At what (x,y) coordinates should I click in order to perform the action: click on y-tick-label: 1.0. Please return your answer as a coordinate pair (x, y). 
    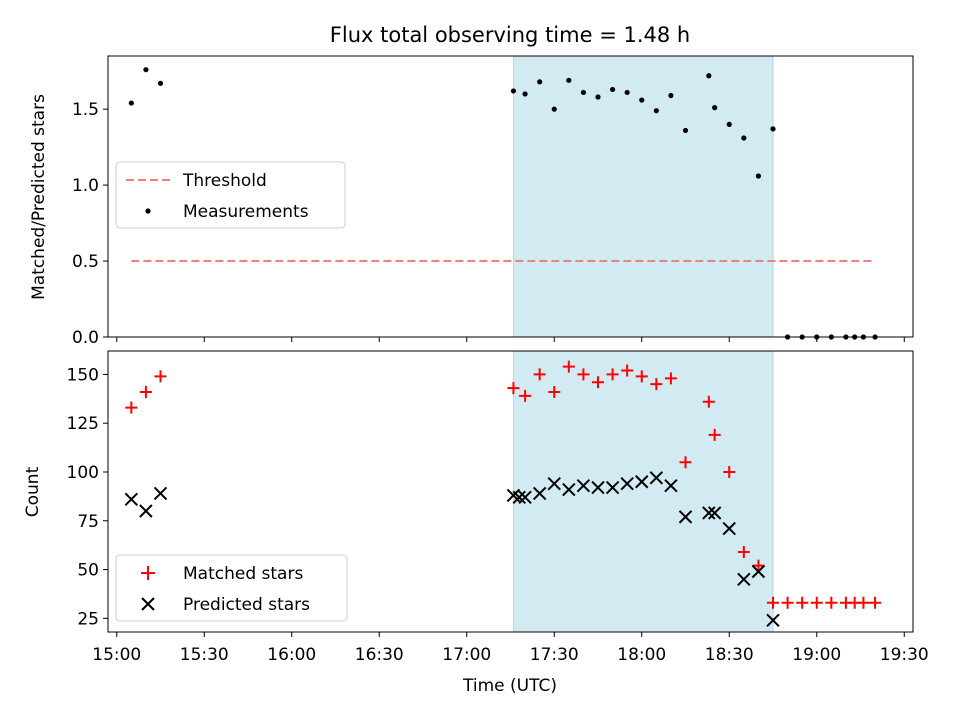
    Looking at the image, I should click on (85, 186).